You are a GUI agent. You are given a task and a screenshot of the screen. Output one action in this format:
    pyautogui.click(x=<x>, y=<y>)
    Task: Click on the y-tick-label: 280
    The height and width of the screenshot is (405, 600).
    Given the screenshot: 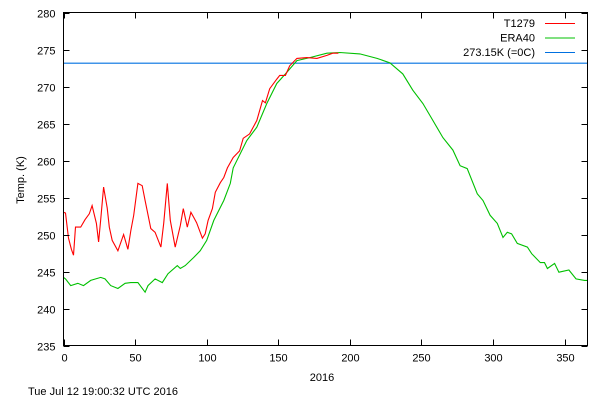 What is the action you would take?
    pyautogui.click(x=46, y=15)
    